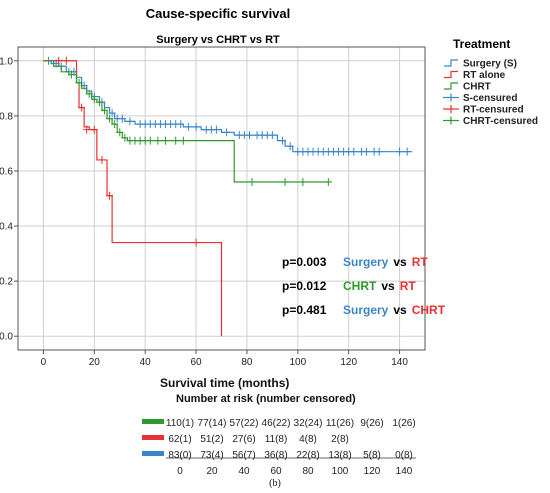  I want to click on p-value: p=0.003, so click(304, 262).